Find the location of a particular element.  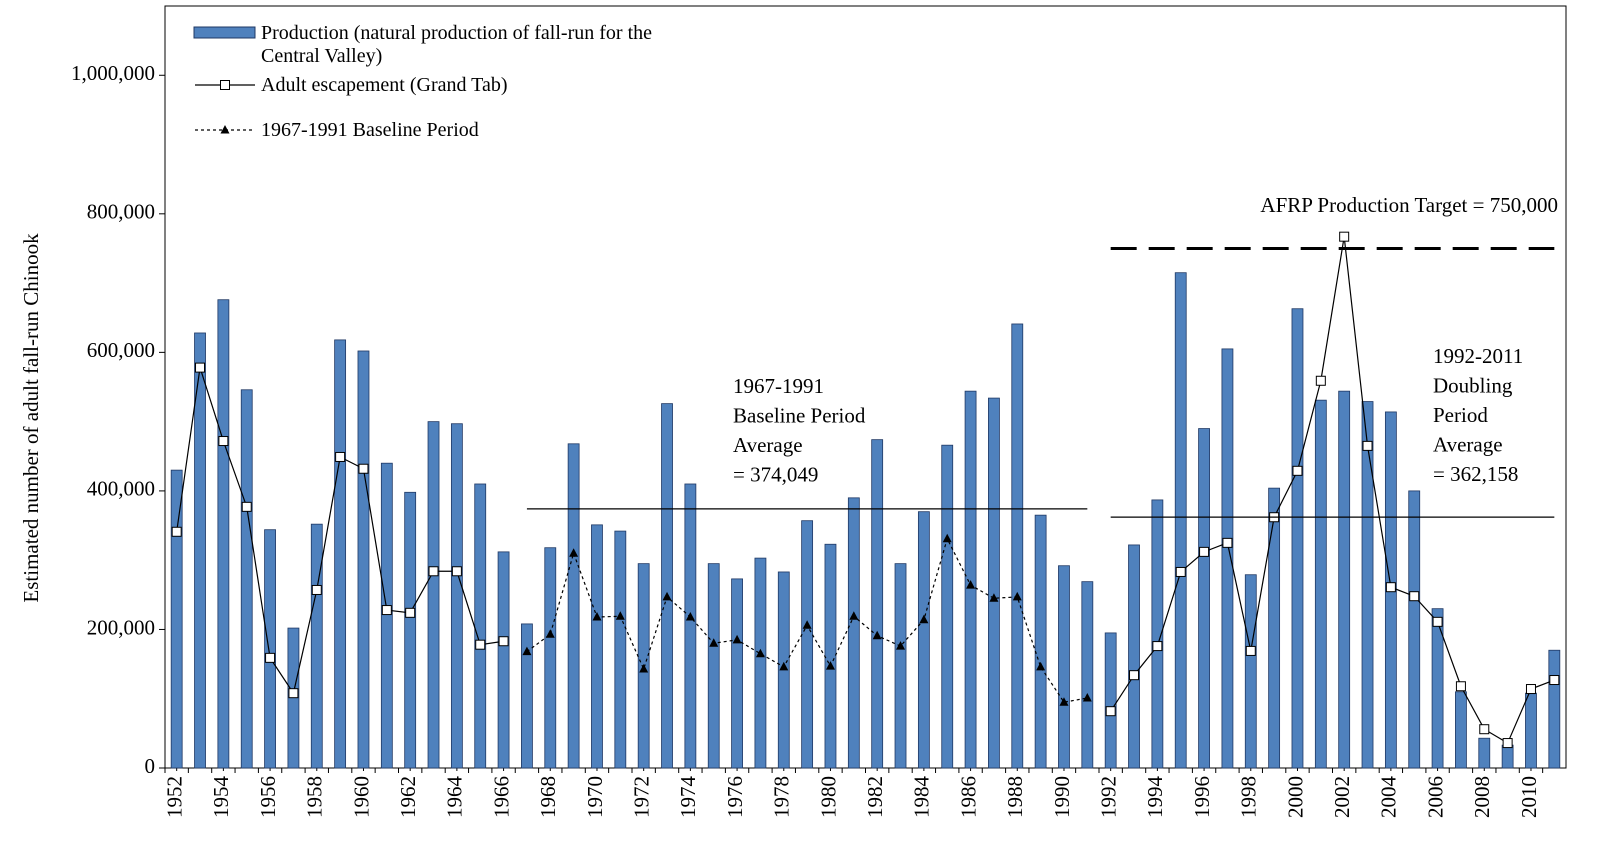

x-tick-label: 2000 is located at coordinates (1295, 797).